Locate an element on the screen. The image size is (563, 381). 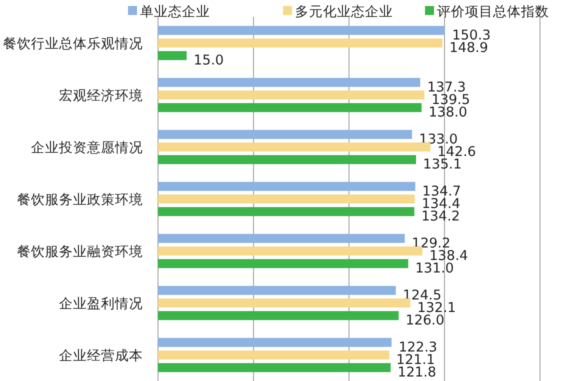
y-tick-label: 企业盈利情况 is located at coordinates (101, 304).